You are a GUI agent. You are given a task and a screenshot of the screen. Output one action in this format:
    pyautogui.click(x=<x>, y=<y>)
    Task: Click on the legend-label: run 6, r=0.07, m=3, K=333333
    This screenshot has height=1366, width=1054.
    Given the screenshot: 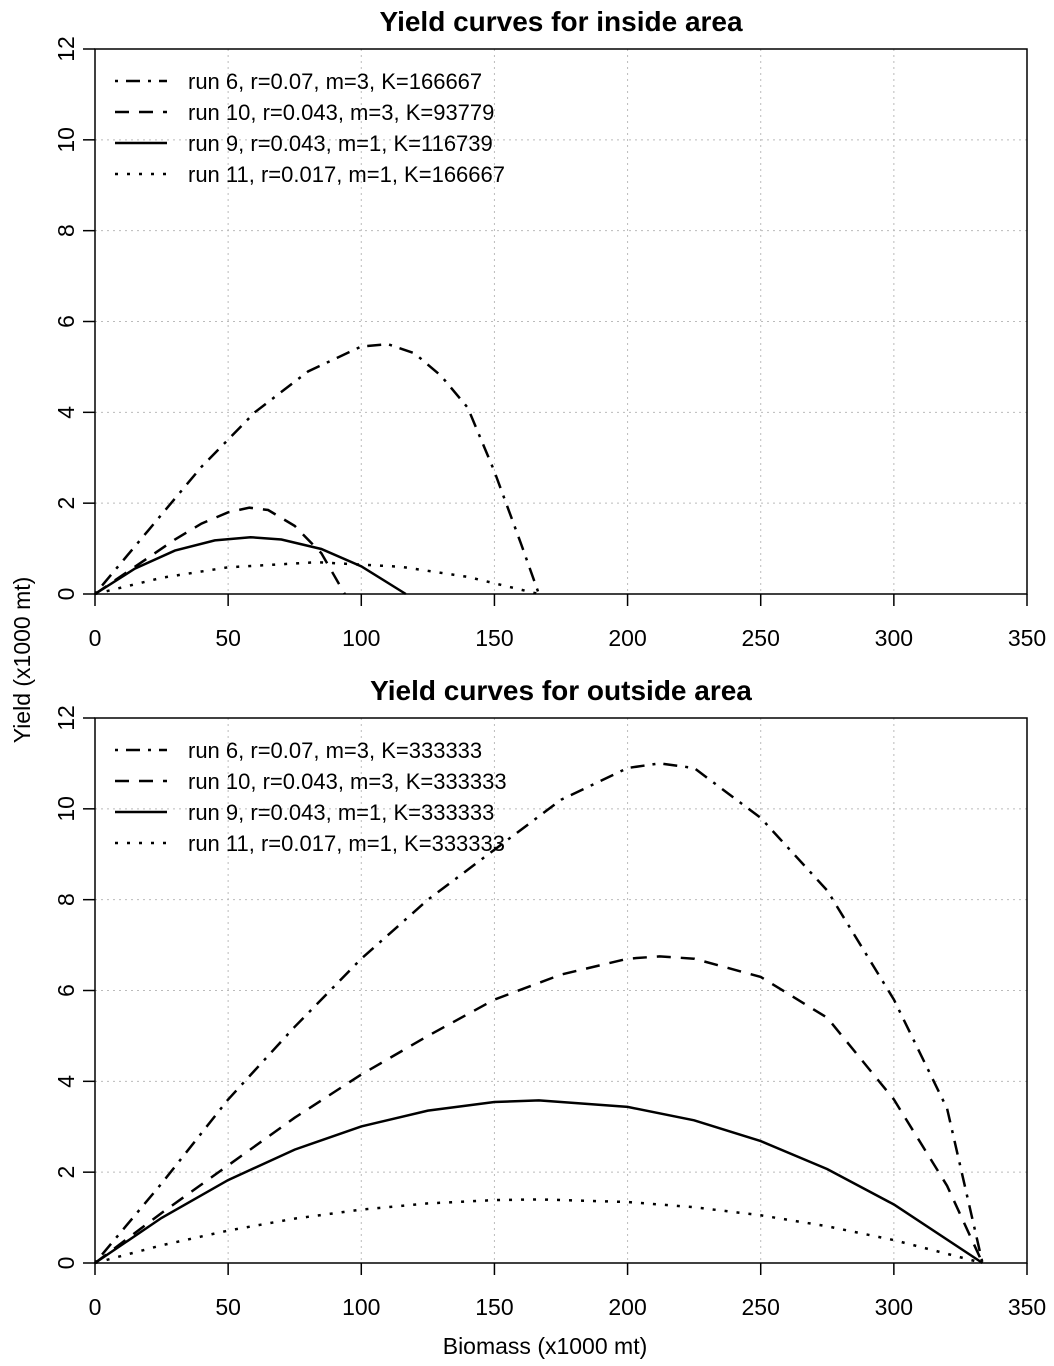 What is the action you would take?
    pyautogui.click(x=335, y=750)
    